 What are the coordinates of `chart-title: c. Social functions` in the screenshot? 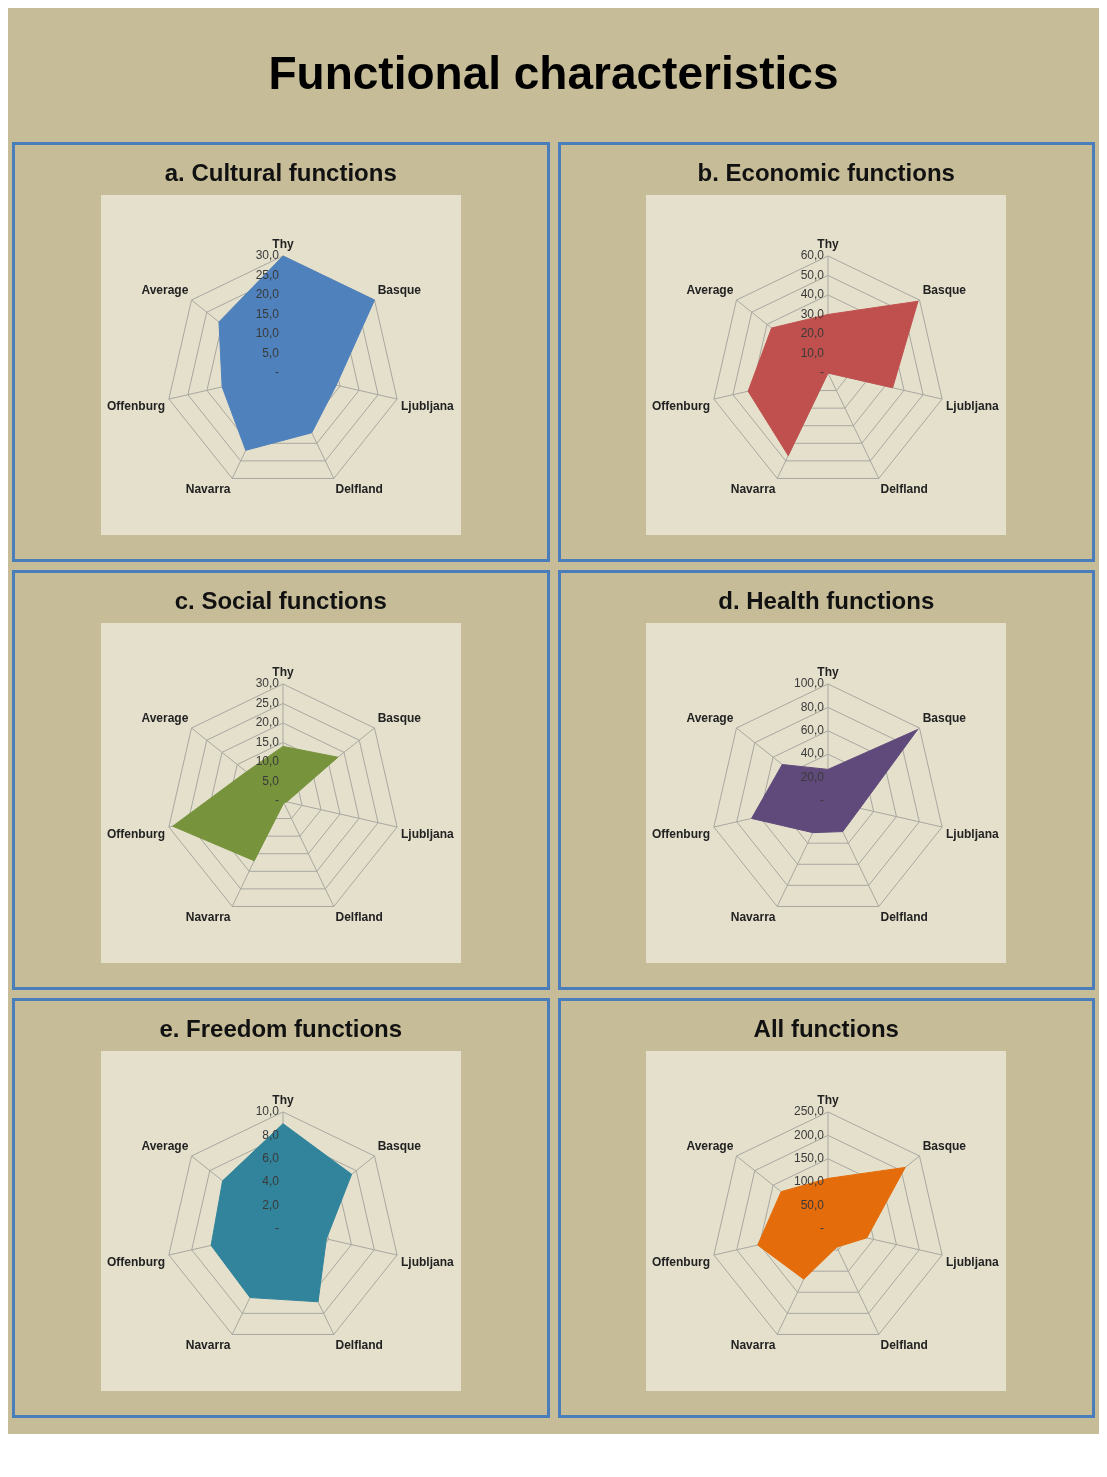 It's located at (280, 601).